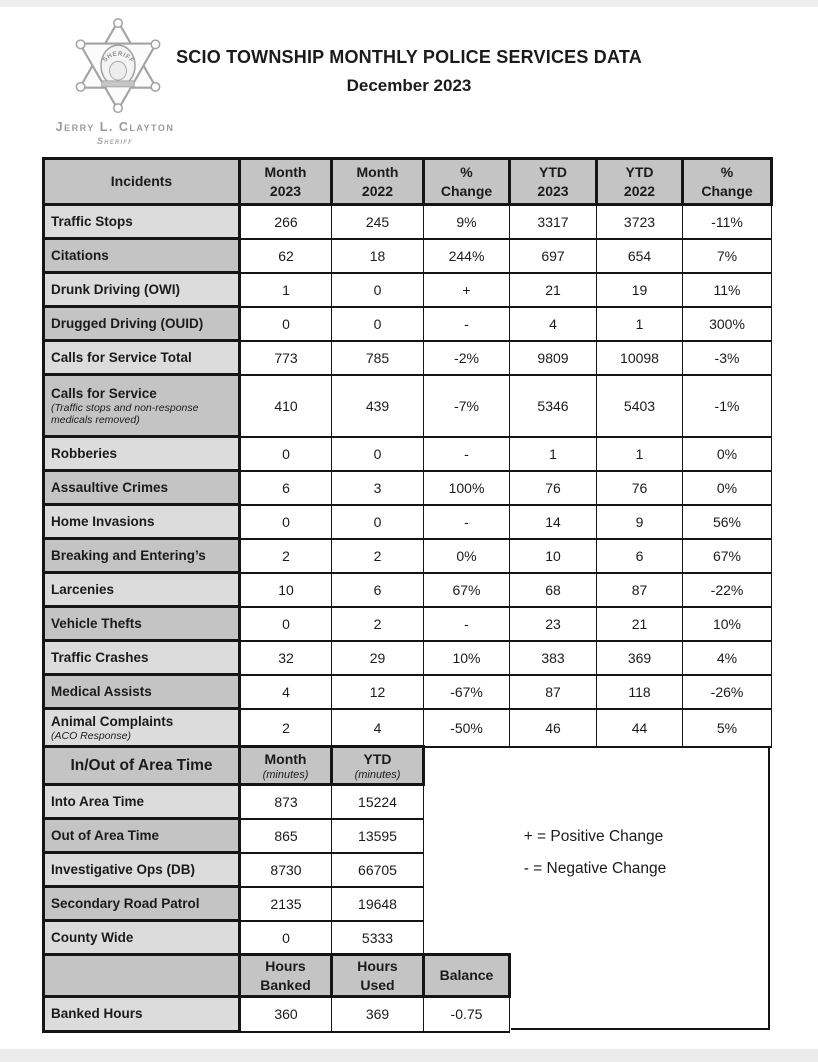 Image resolution: width=818 pixels, height=1062 pixels. What do you see at coordinates (466, 289) in the screenshot?
I see `incident-value-cell: +` at bounding box center [466, 289].